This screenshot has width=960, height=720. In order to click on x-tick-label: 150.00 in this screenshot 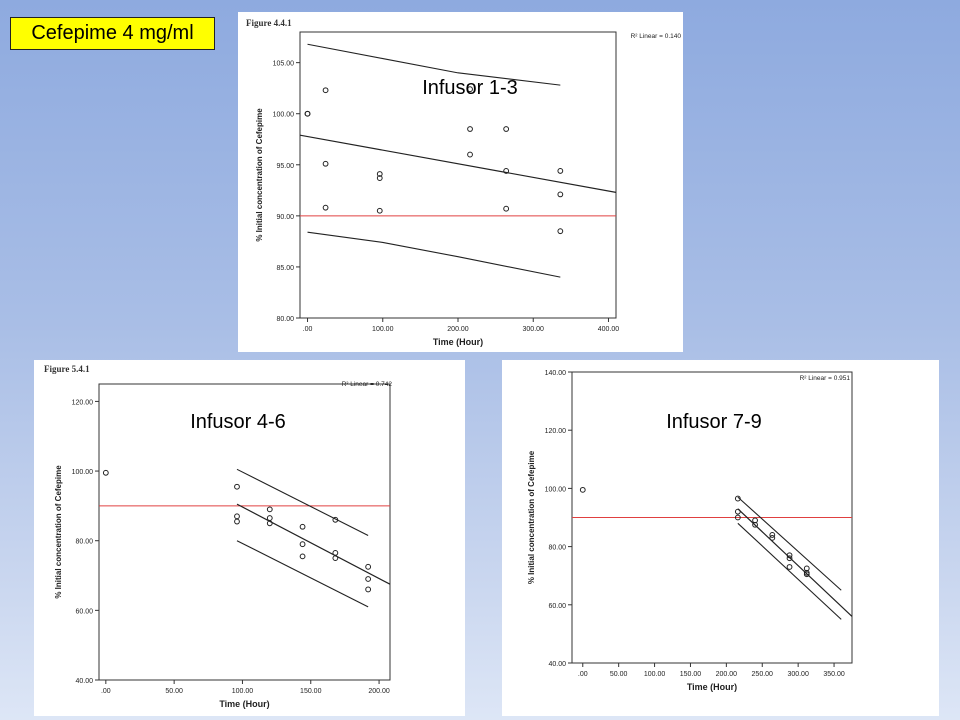, I will do `click(311, 691)`.